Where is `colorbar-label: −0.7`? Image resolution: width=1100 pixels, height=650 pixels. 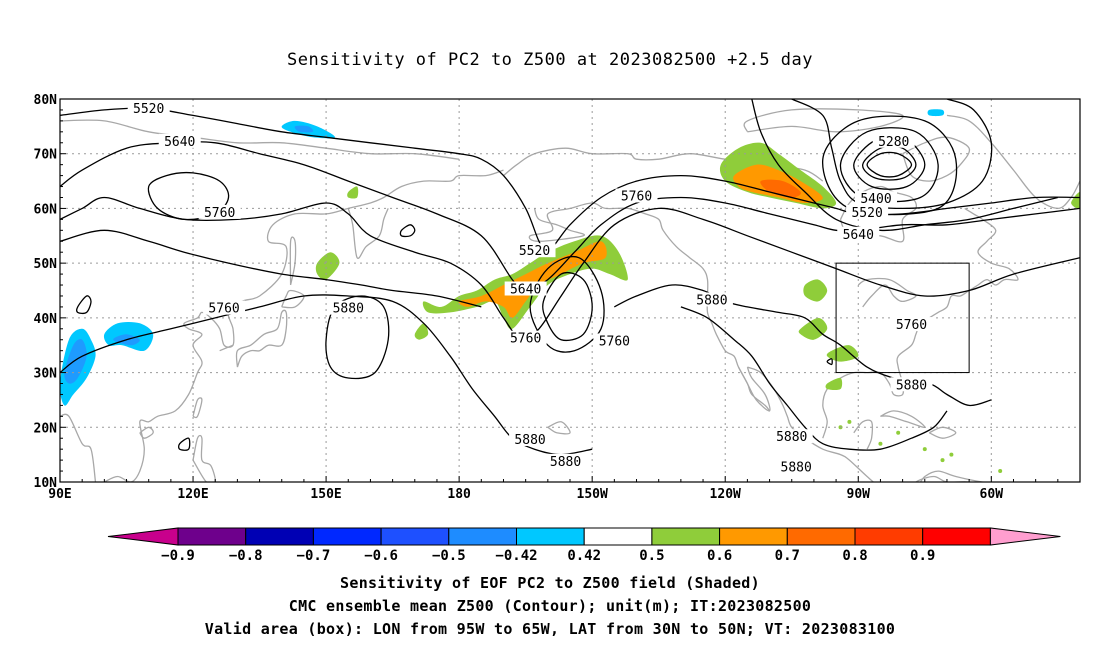
colorbar-label: −0.7 is located at coordinates (314, 556).